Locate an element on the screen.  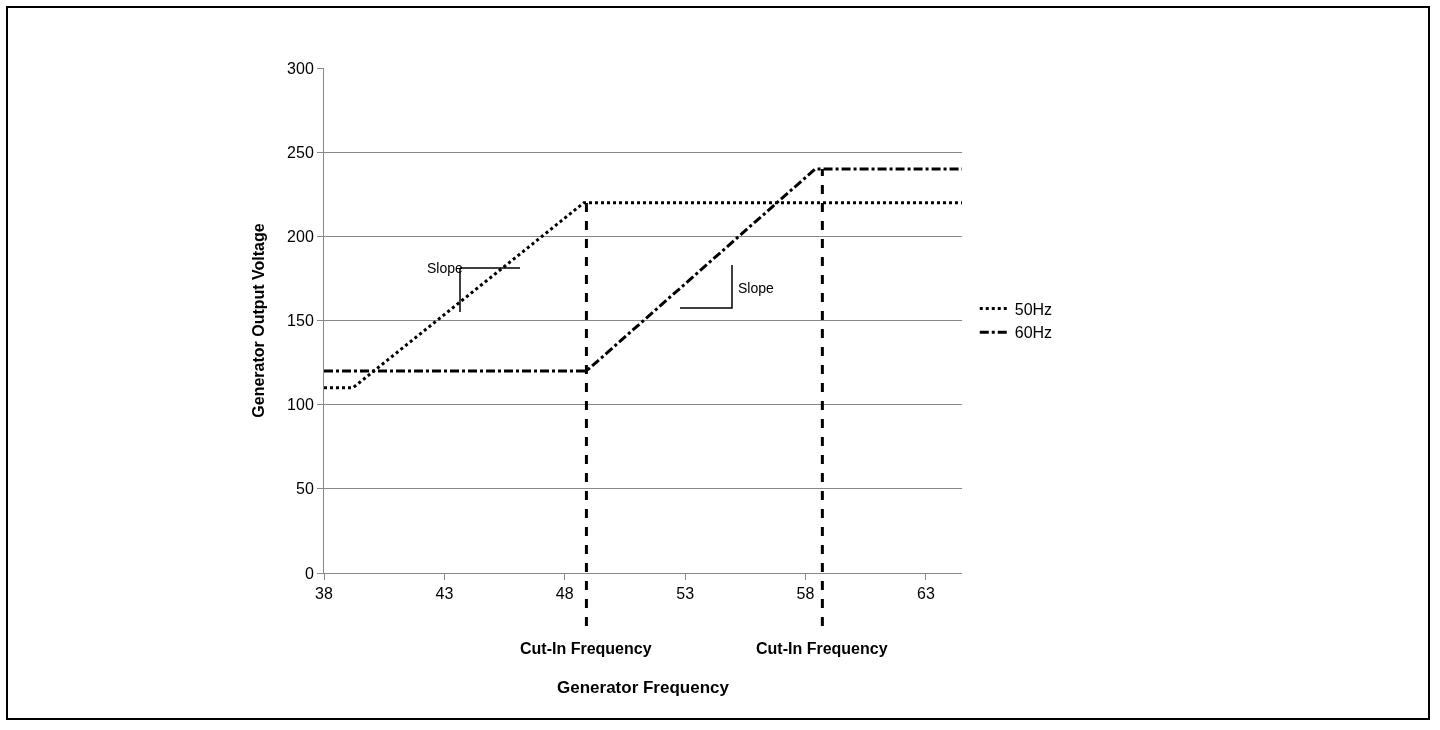
x-tick-label: 43 is located at coordinates (444, 594).